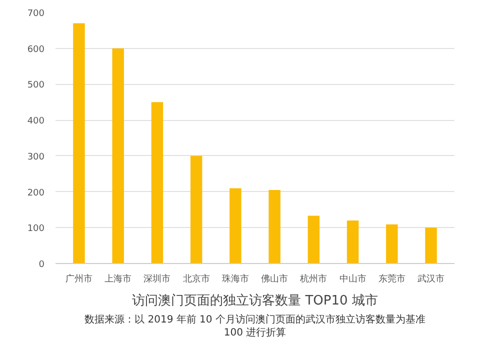 Image resolution: width=499 pixels, height=338 pixels. Describe the element at coordinates (235, 279) in the screenshot. I see `x-tick-label: 珠海市` at that location.